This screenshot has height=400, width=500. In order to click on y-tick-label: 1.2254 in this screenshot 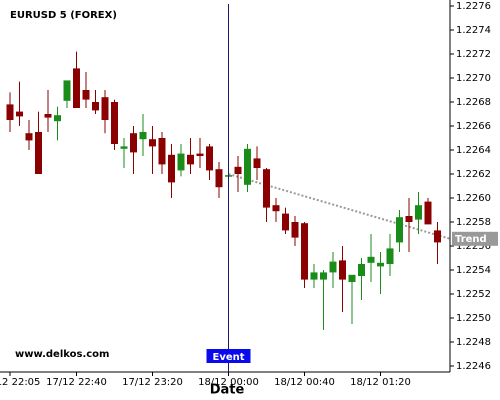, I will do `click(473, 270)`.